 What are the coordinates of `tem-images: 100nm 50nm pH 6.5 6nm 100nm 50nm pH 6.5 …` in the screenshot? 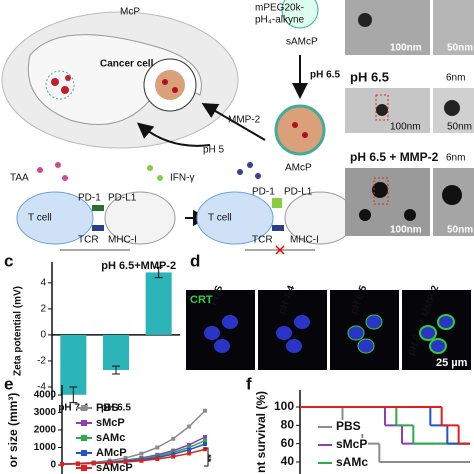 It's located at (409, 118).